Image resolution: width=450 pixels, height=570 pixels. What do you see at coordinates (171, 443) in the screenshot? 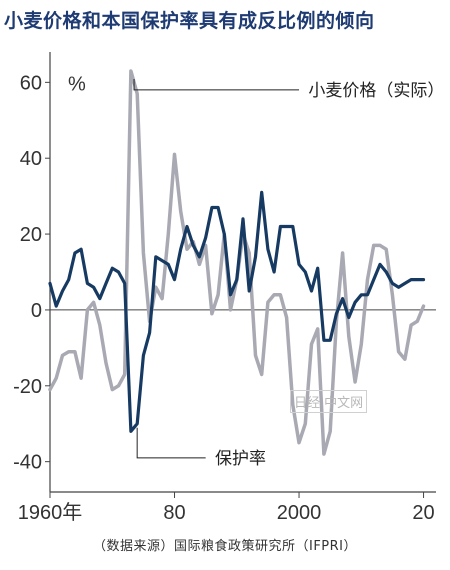
I see `protection-rate-leader-line` at bounding box center [171, 443].